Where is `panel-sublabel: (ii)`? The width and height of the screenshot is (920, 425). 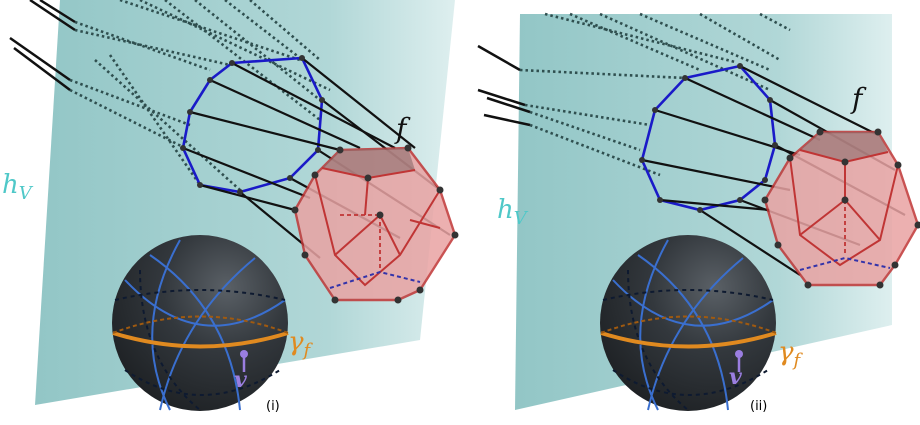 panel-sublabel: (ii) is located at coordinates (758, 406).